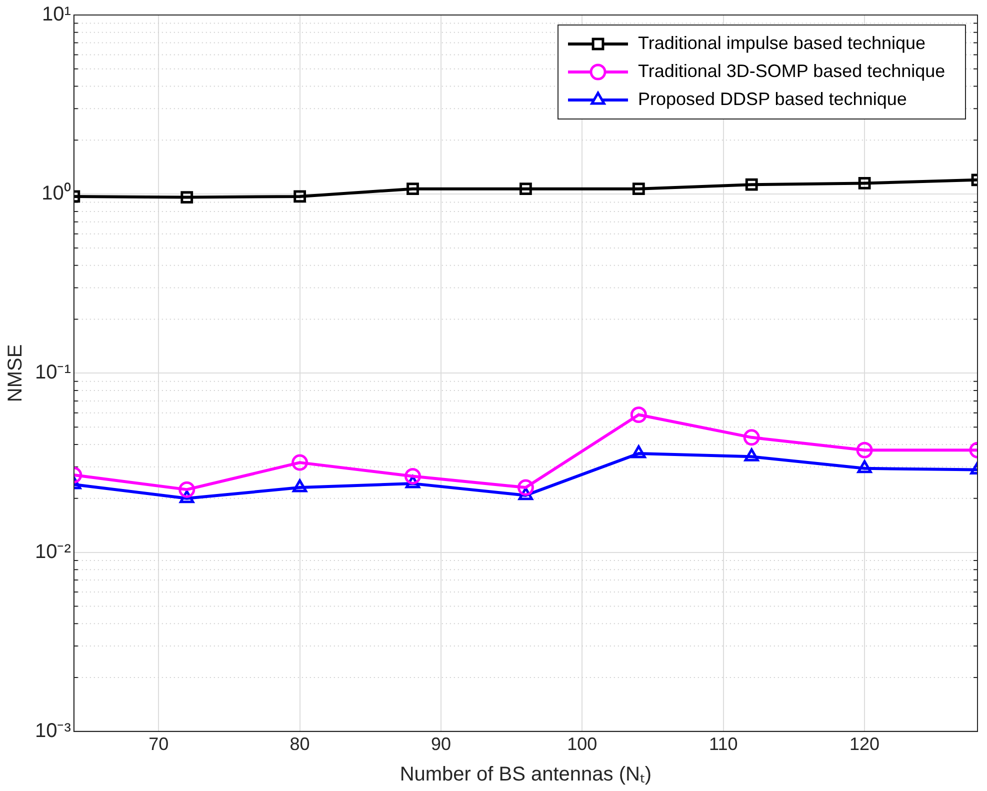 This screenshot has width=987, height=791. I want to click on y-tick-label: 10⁻², so click(53, 551).